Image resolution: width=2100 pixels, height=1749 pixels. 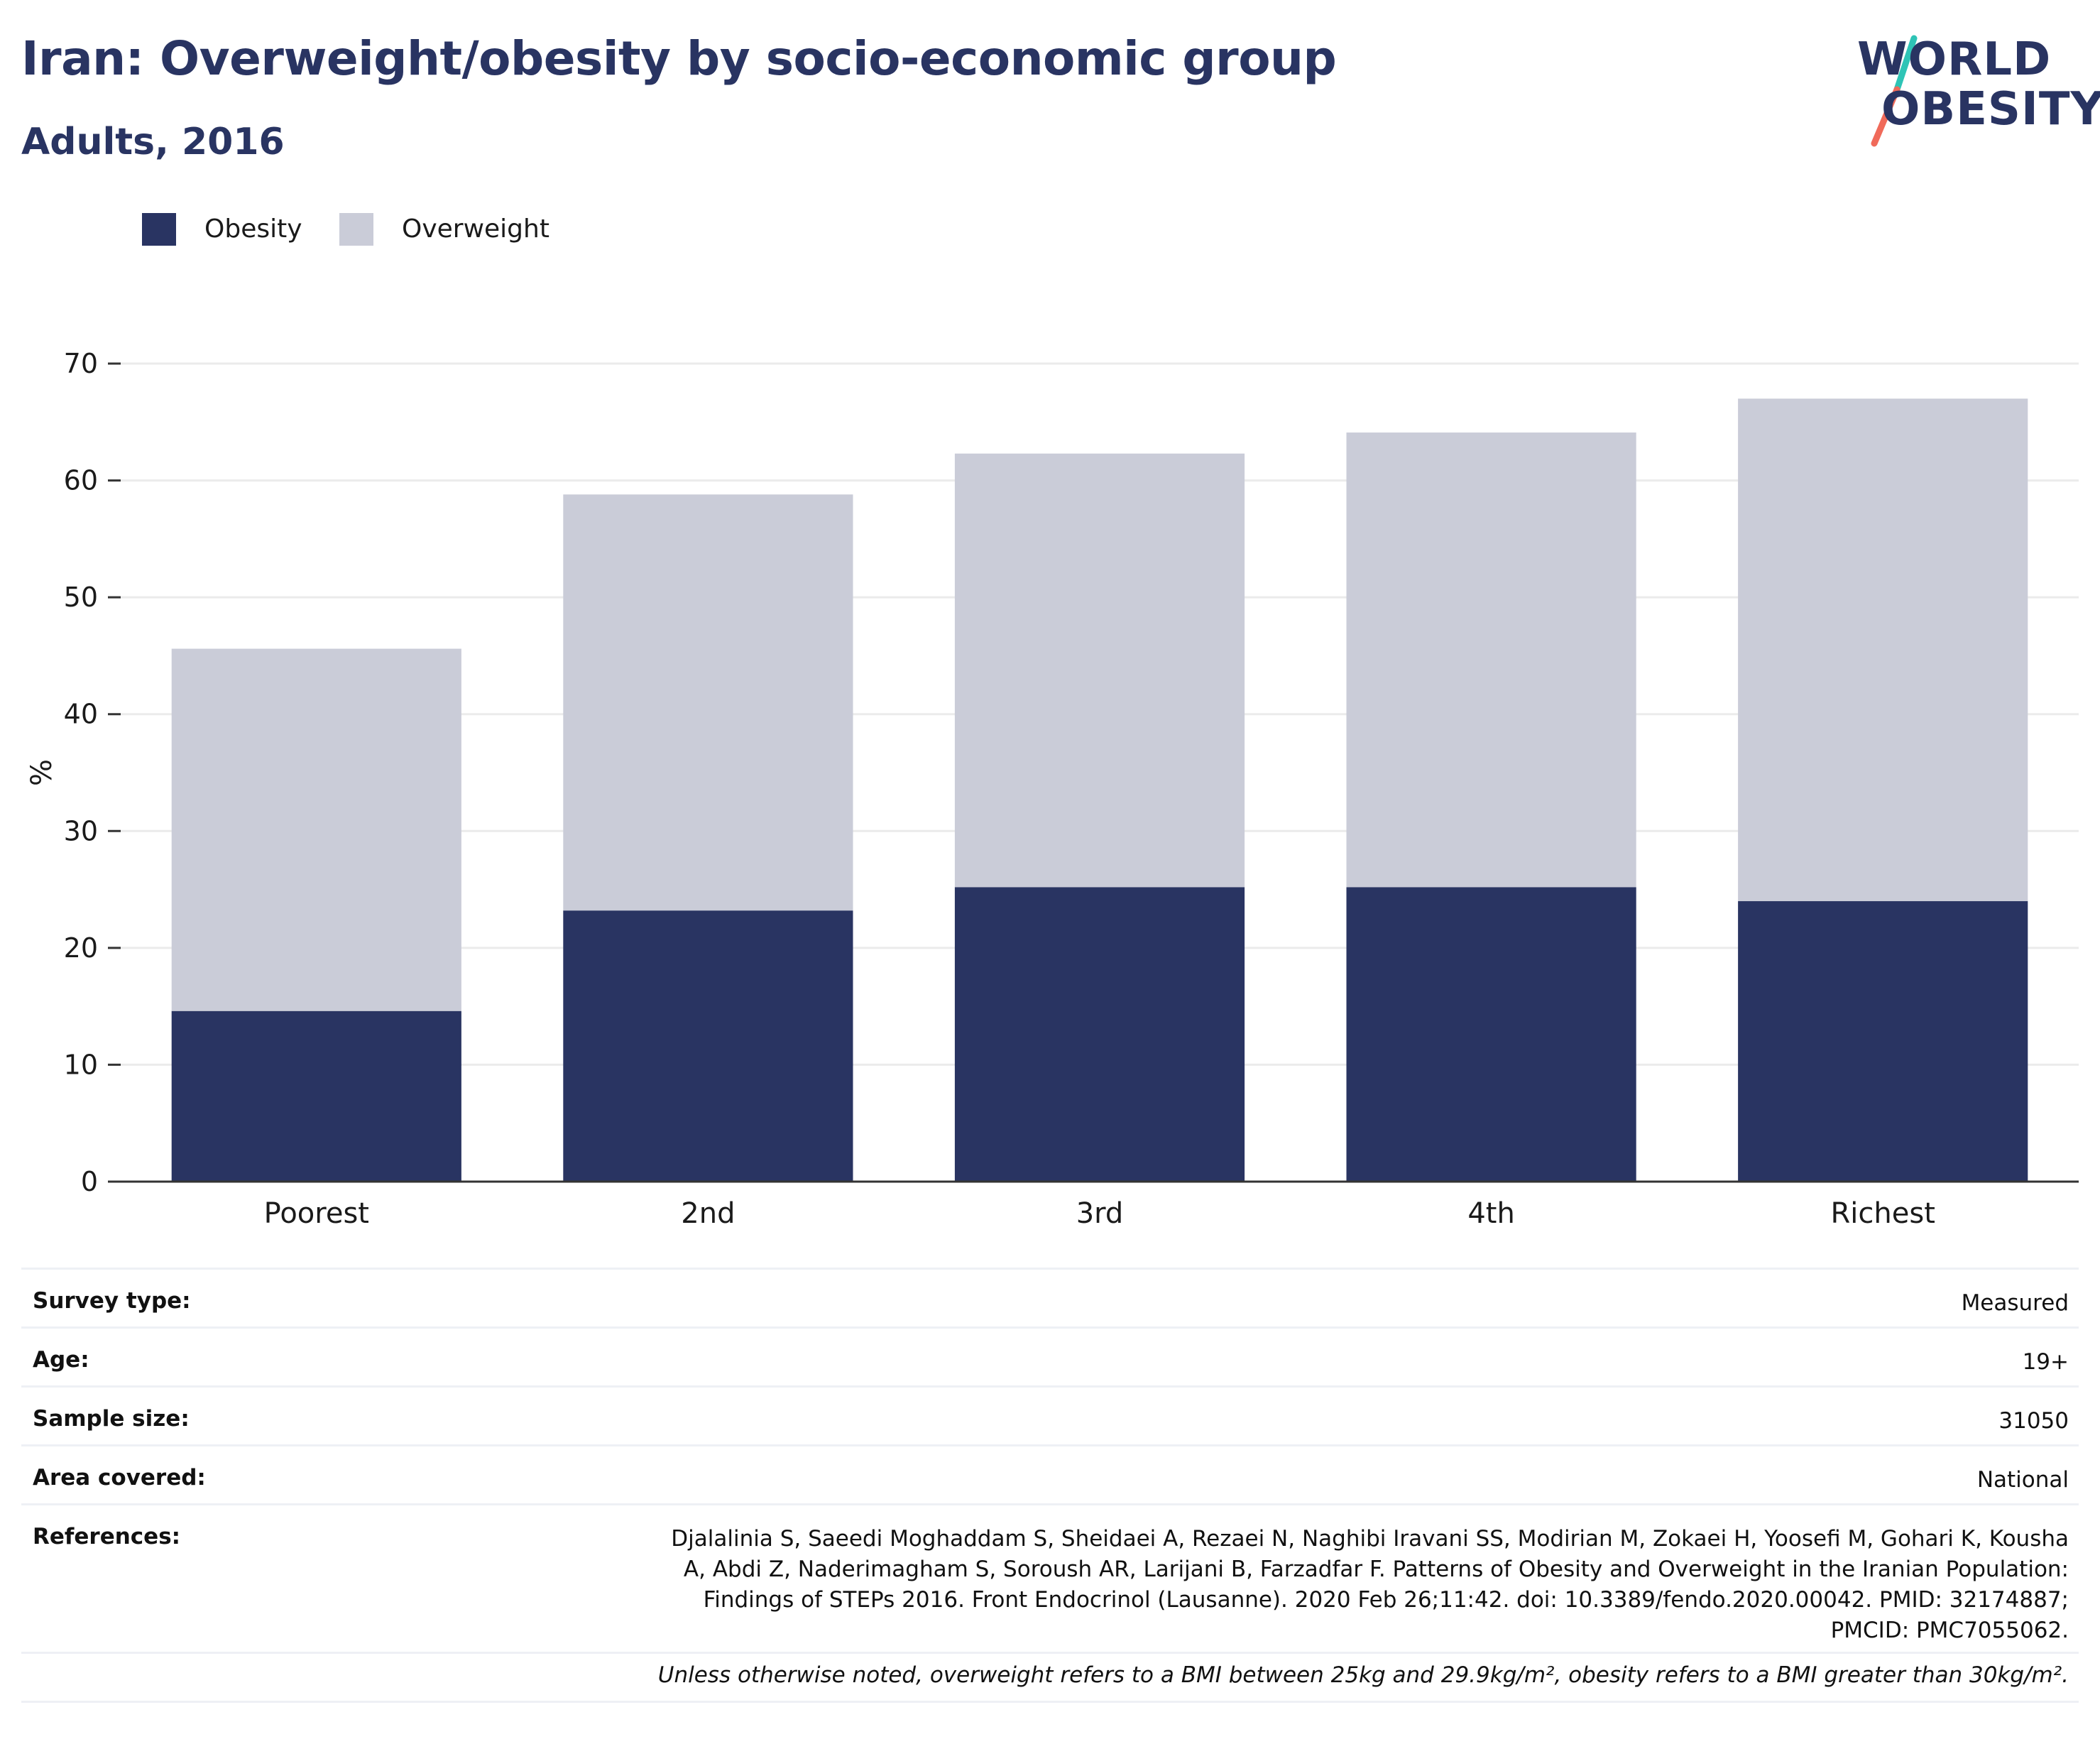 I want to click on y-tick-label: 50, so click(x=81, y=597).